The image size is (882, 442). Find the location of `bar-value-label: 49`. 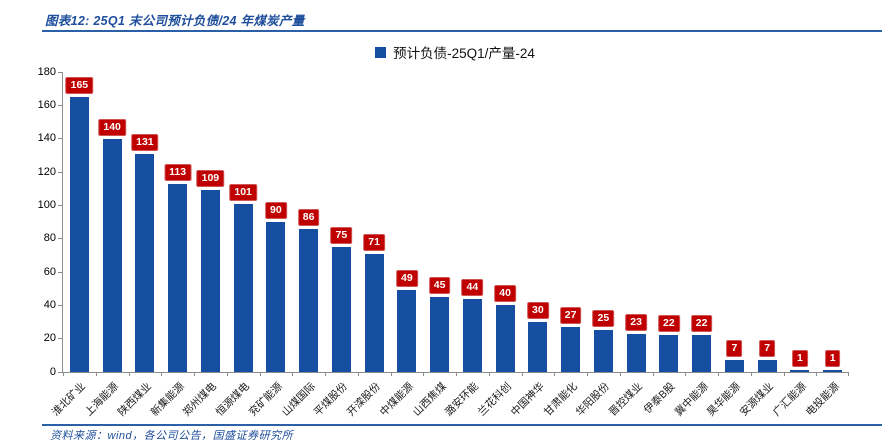

bar-value-label: 49 is located at coordinates (407, 279).